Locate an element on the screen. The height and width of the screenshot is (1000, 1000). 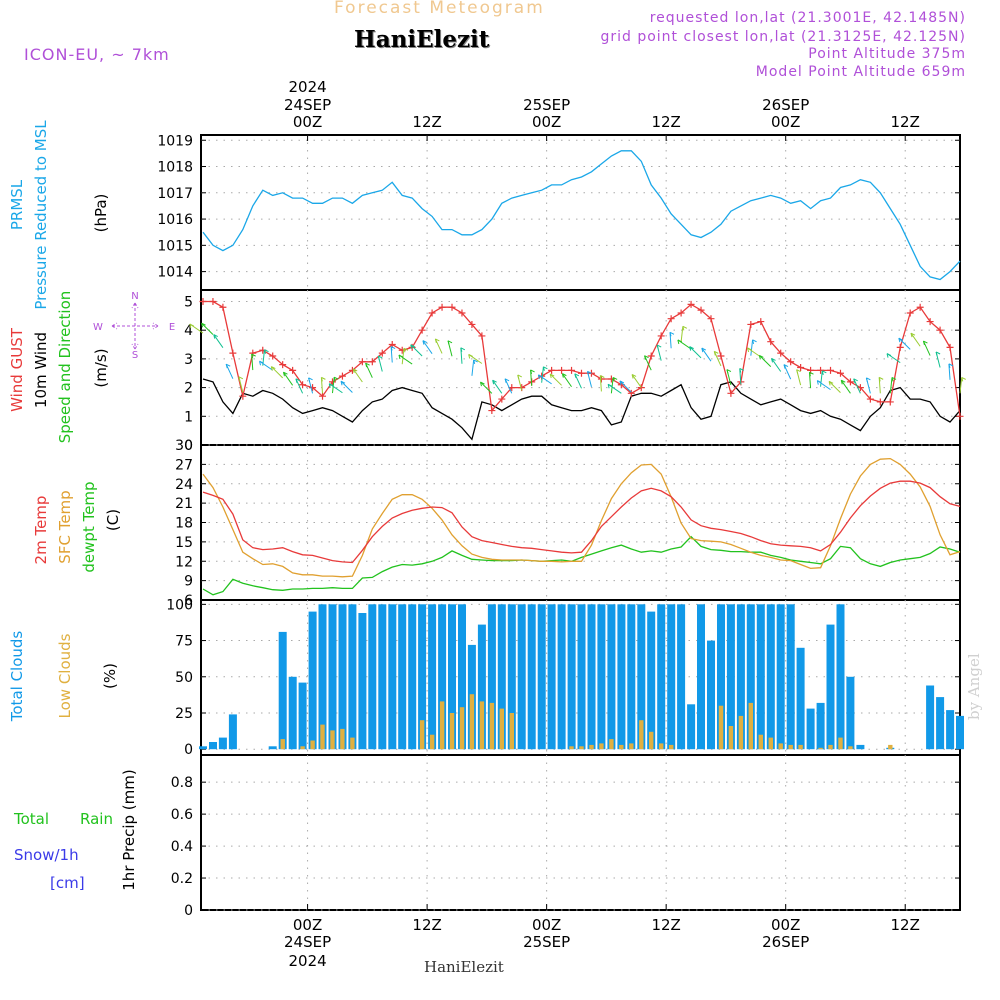
precip-title-total: Total is located at coordinates (31, 819).